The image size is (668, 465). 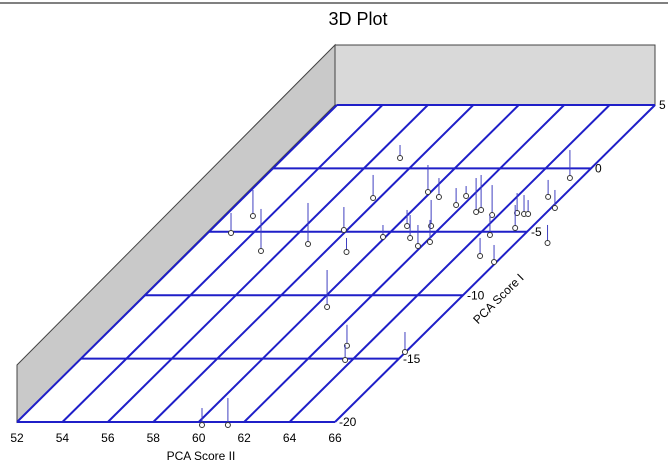 What do you see at coordinates (17, 438) in the screenshot?
I see `x-tick-label: 52` at bounding box center [17, 438].